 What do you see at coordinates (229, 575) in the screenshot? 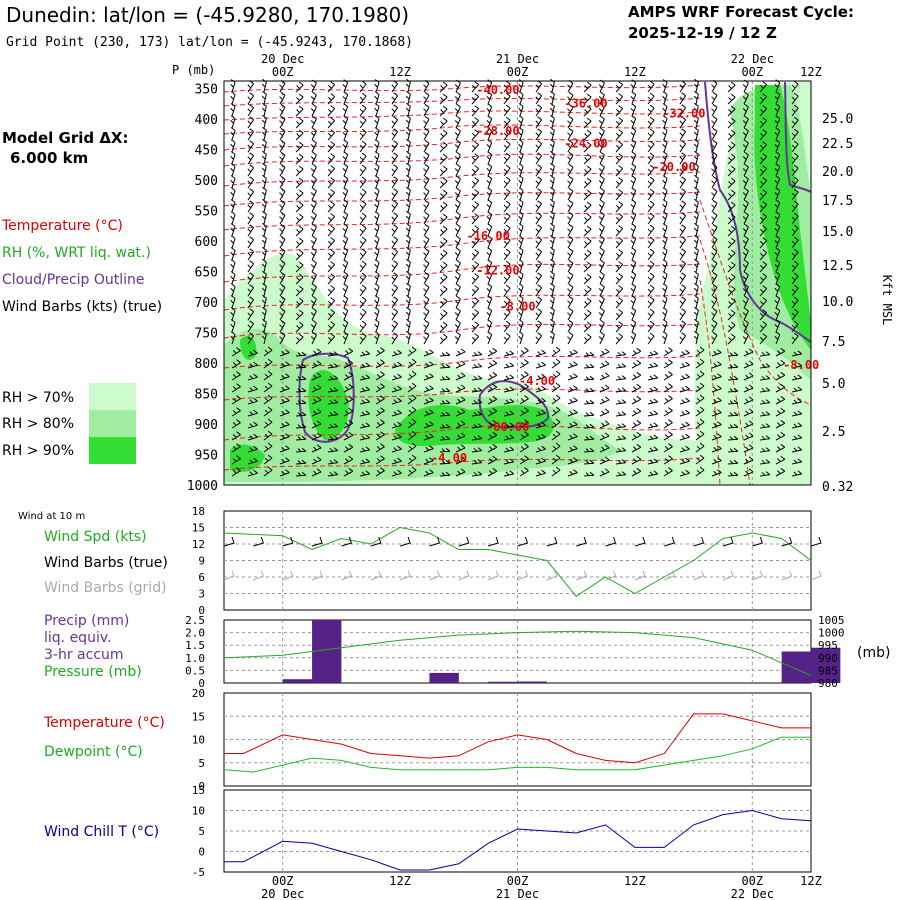
I see `wind-barb-grid` at bounding box center [229, 575].